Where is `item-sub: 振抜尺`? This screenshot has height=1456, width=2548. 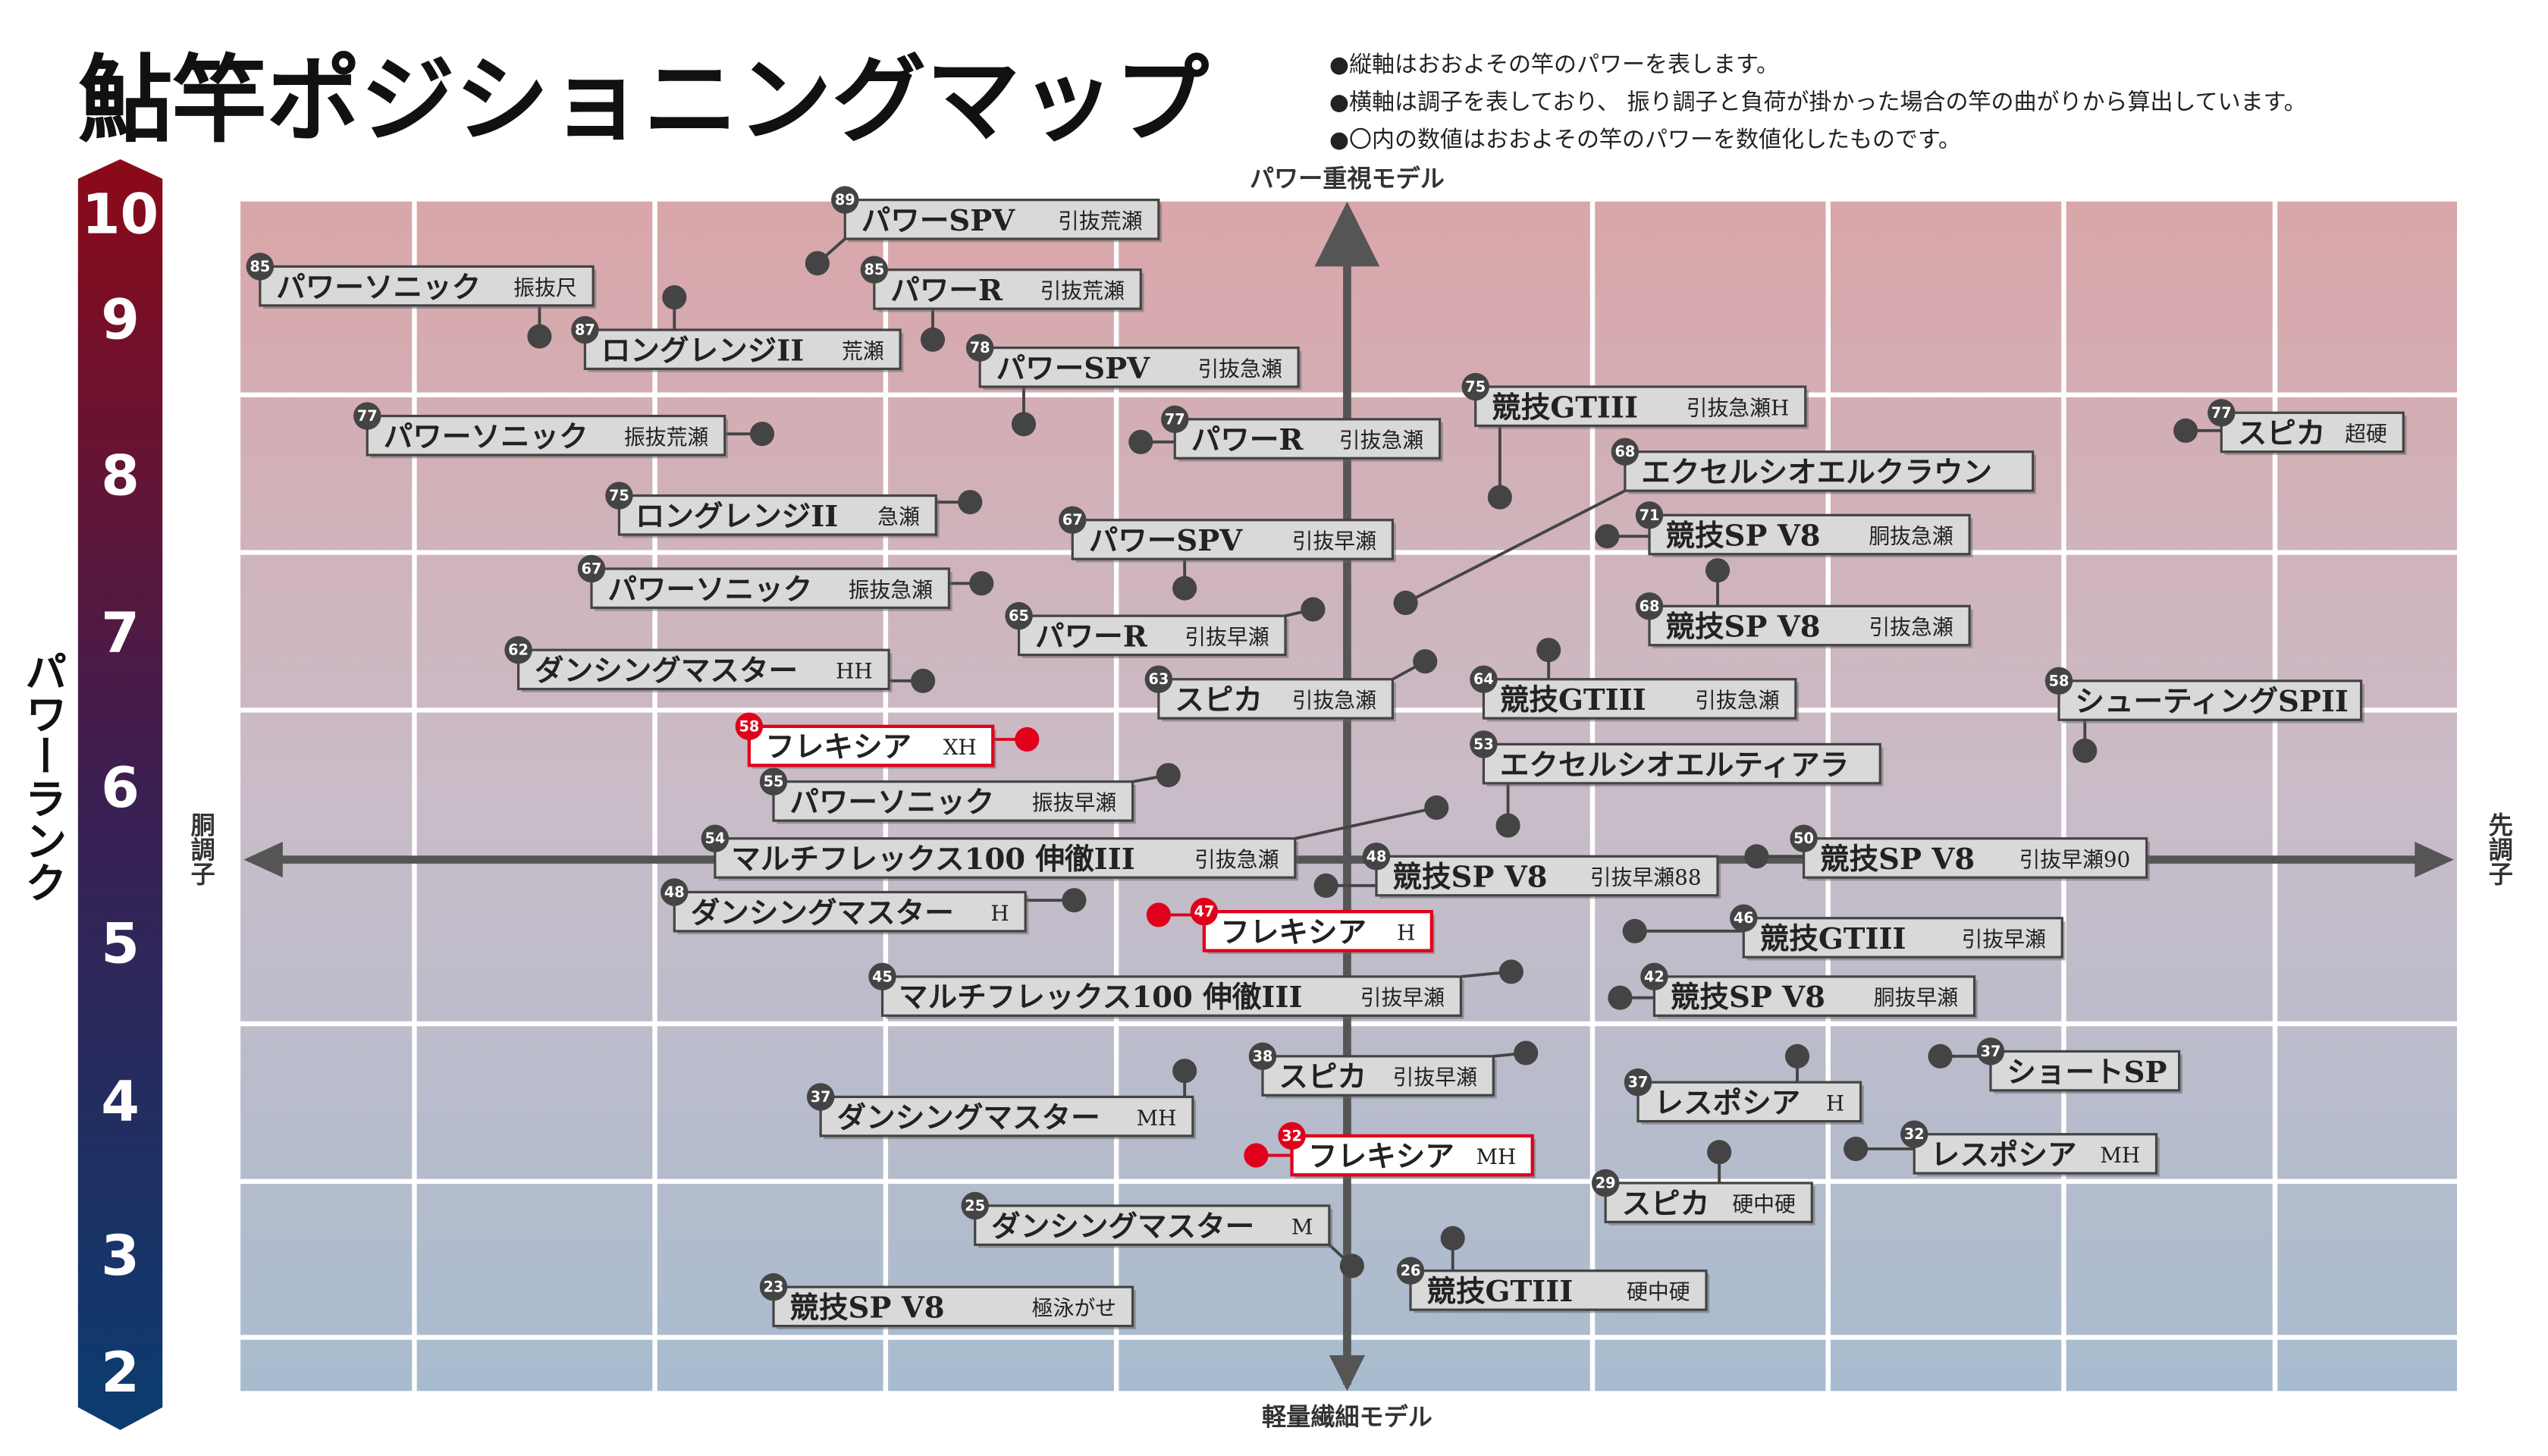 item-sub: 振抜尺 is located at coordinates (545, 287).